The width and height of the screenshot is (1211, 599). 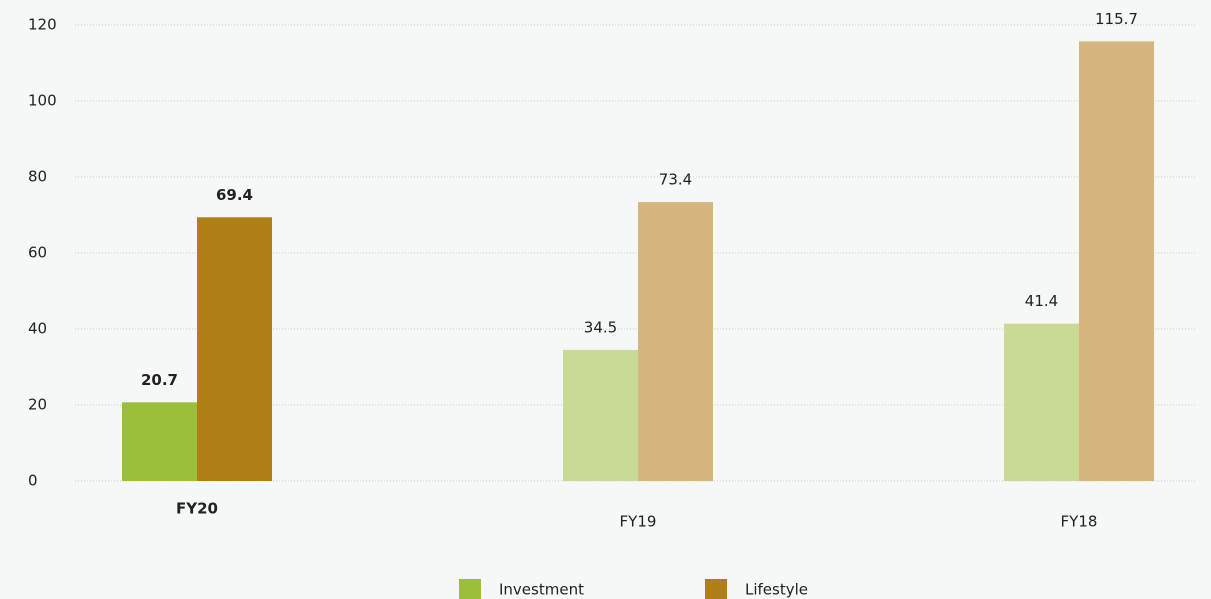 What do you see at coordinates (600, 327) in the screenshot?
I see `data-label: 34.5` at bounding box center [600, 327].